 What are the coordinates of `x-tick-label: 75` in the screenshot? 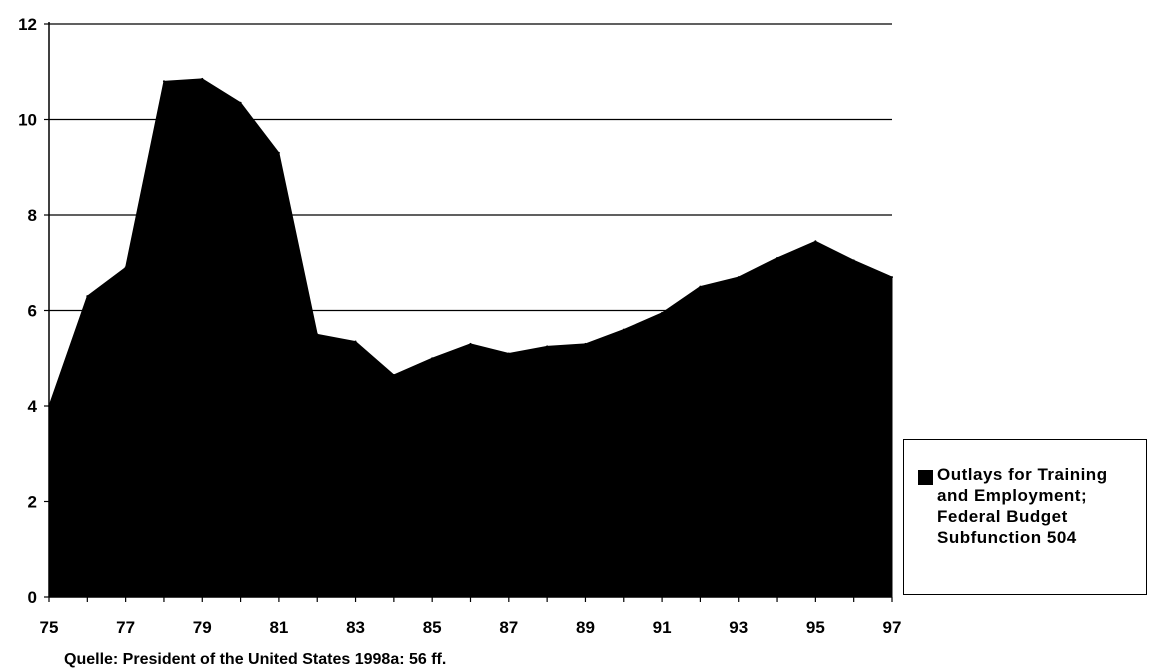 It's located at (49, 627).